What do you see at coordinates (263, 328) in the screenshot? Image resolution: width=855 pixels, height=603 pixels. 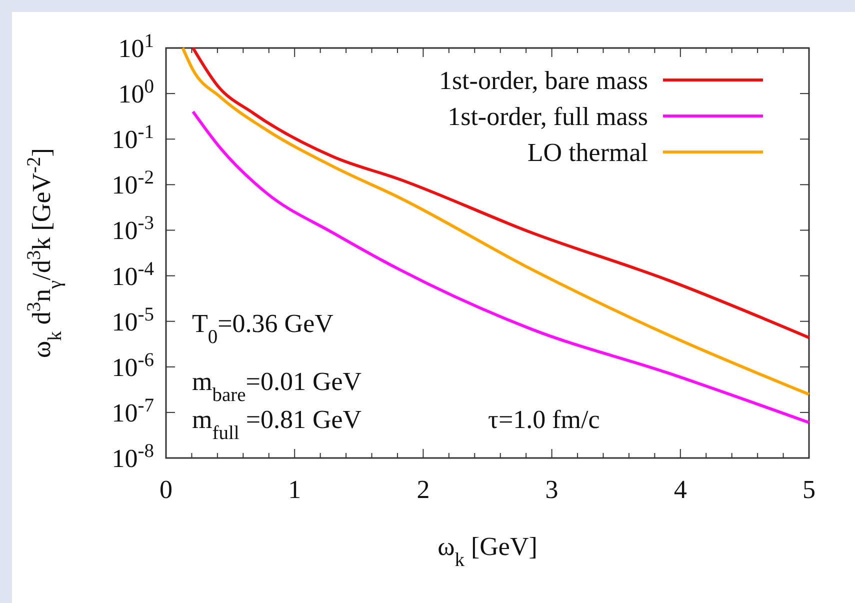 I see `annotation: T$_{0}$=0.36 GeV` at bounding box center [263, 328].